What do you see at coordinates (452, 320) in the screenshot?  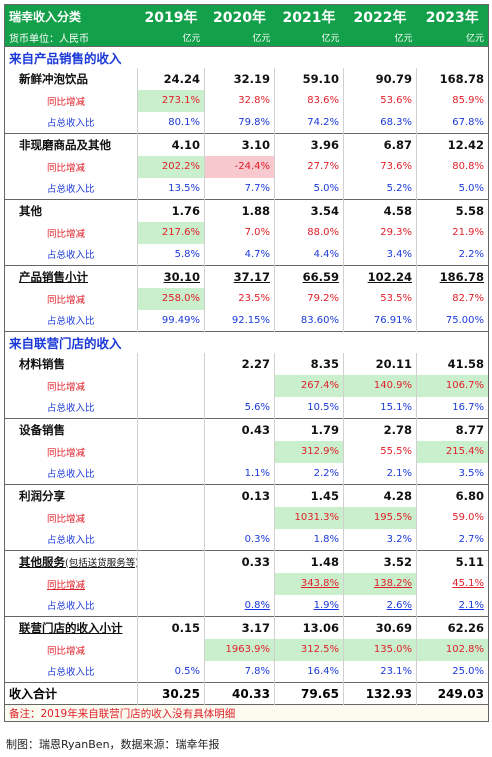 I see `table-cell: 75.00%` at bounding box center [452, 320].